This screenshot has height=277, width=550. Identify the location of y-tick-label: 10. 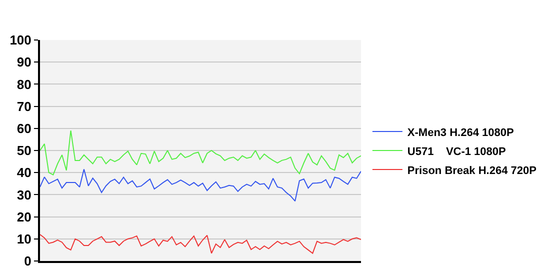
(24, 238).